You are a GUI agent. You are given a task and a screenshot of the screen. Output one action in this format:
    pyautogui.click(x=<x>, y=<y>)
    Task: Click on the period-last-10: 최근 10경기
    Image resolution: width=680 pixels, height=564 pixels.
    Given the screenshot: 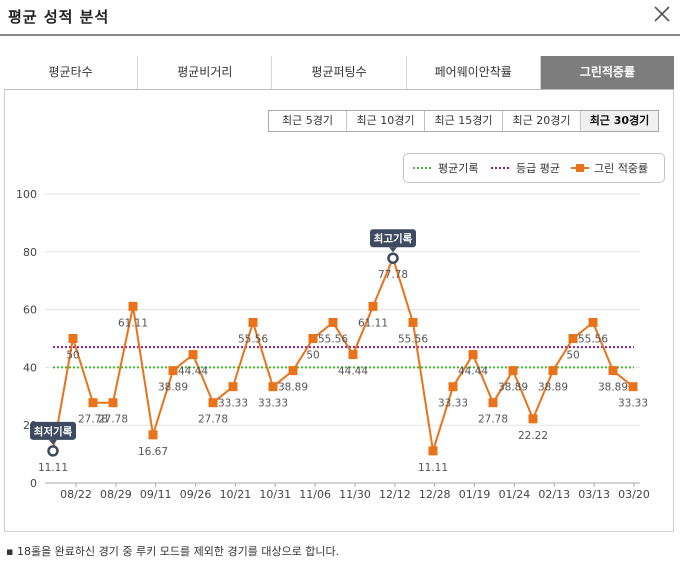 What is the action you would take?
    pyautogui.click(x=386, y=121)
    